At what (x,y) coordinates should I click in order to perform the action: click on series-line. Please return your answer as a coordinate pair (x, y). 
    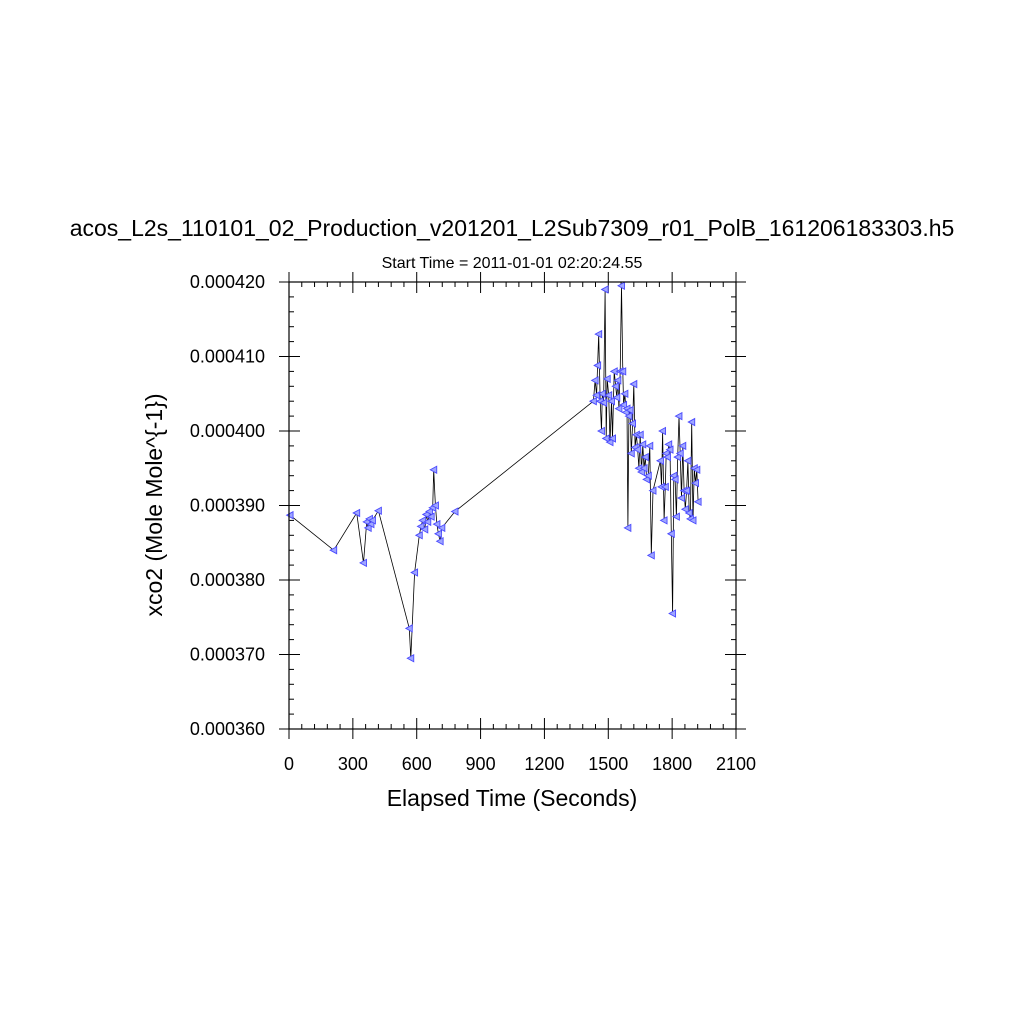
    Looking at the image, I should click on (494, 472).